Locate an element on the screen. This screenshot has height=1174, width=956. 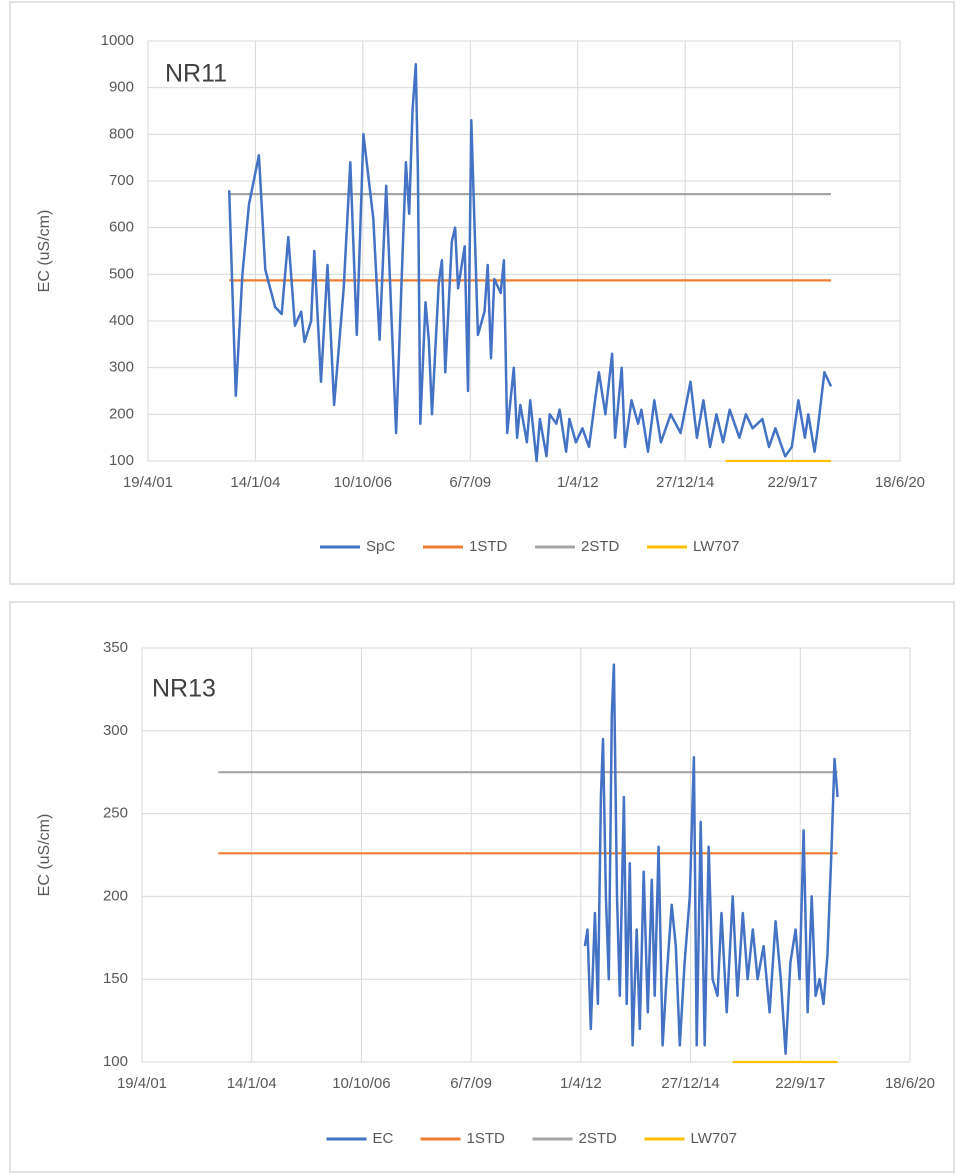
y-tick-label: 350 is located at coordinates (115, 647).